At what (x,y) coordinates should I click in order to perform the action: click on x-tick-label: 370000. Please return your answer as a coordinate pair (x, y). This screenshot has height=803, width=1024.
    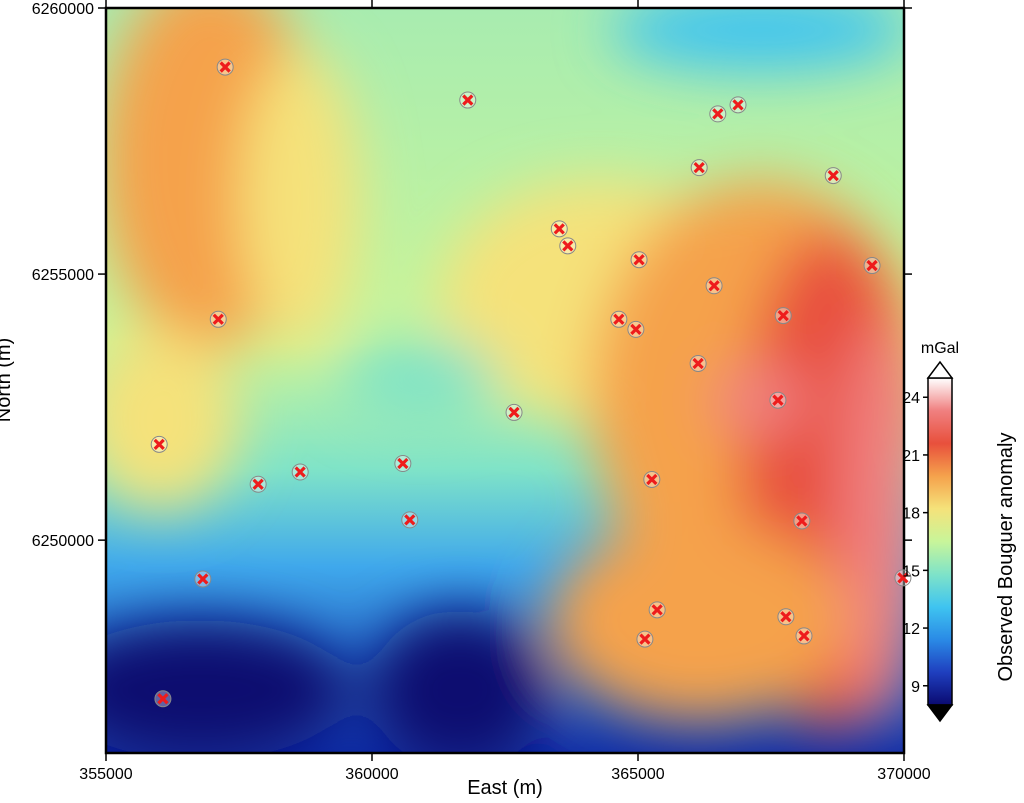
    Looking at the image, I should click on (903, 774).